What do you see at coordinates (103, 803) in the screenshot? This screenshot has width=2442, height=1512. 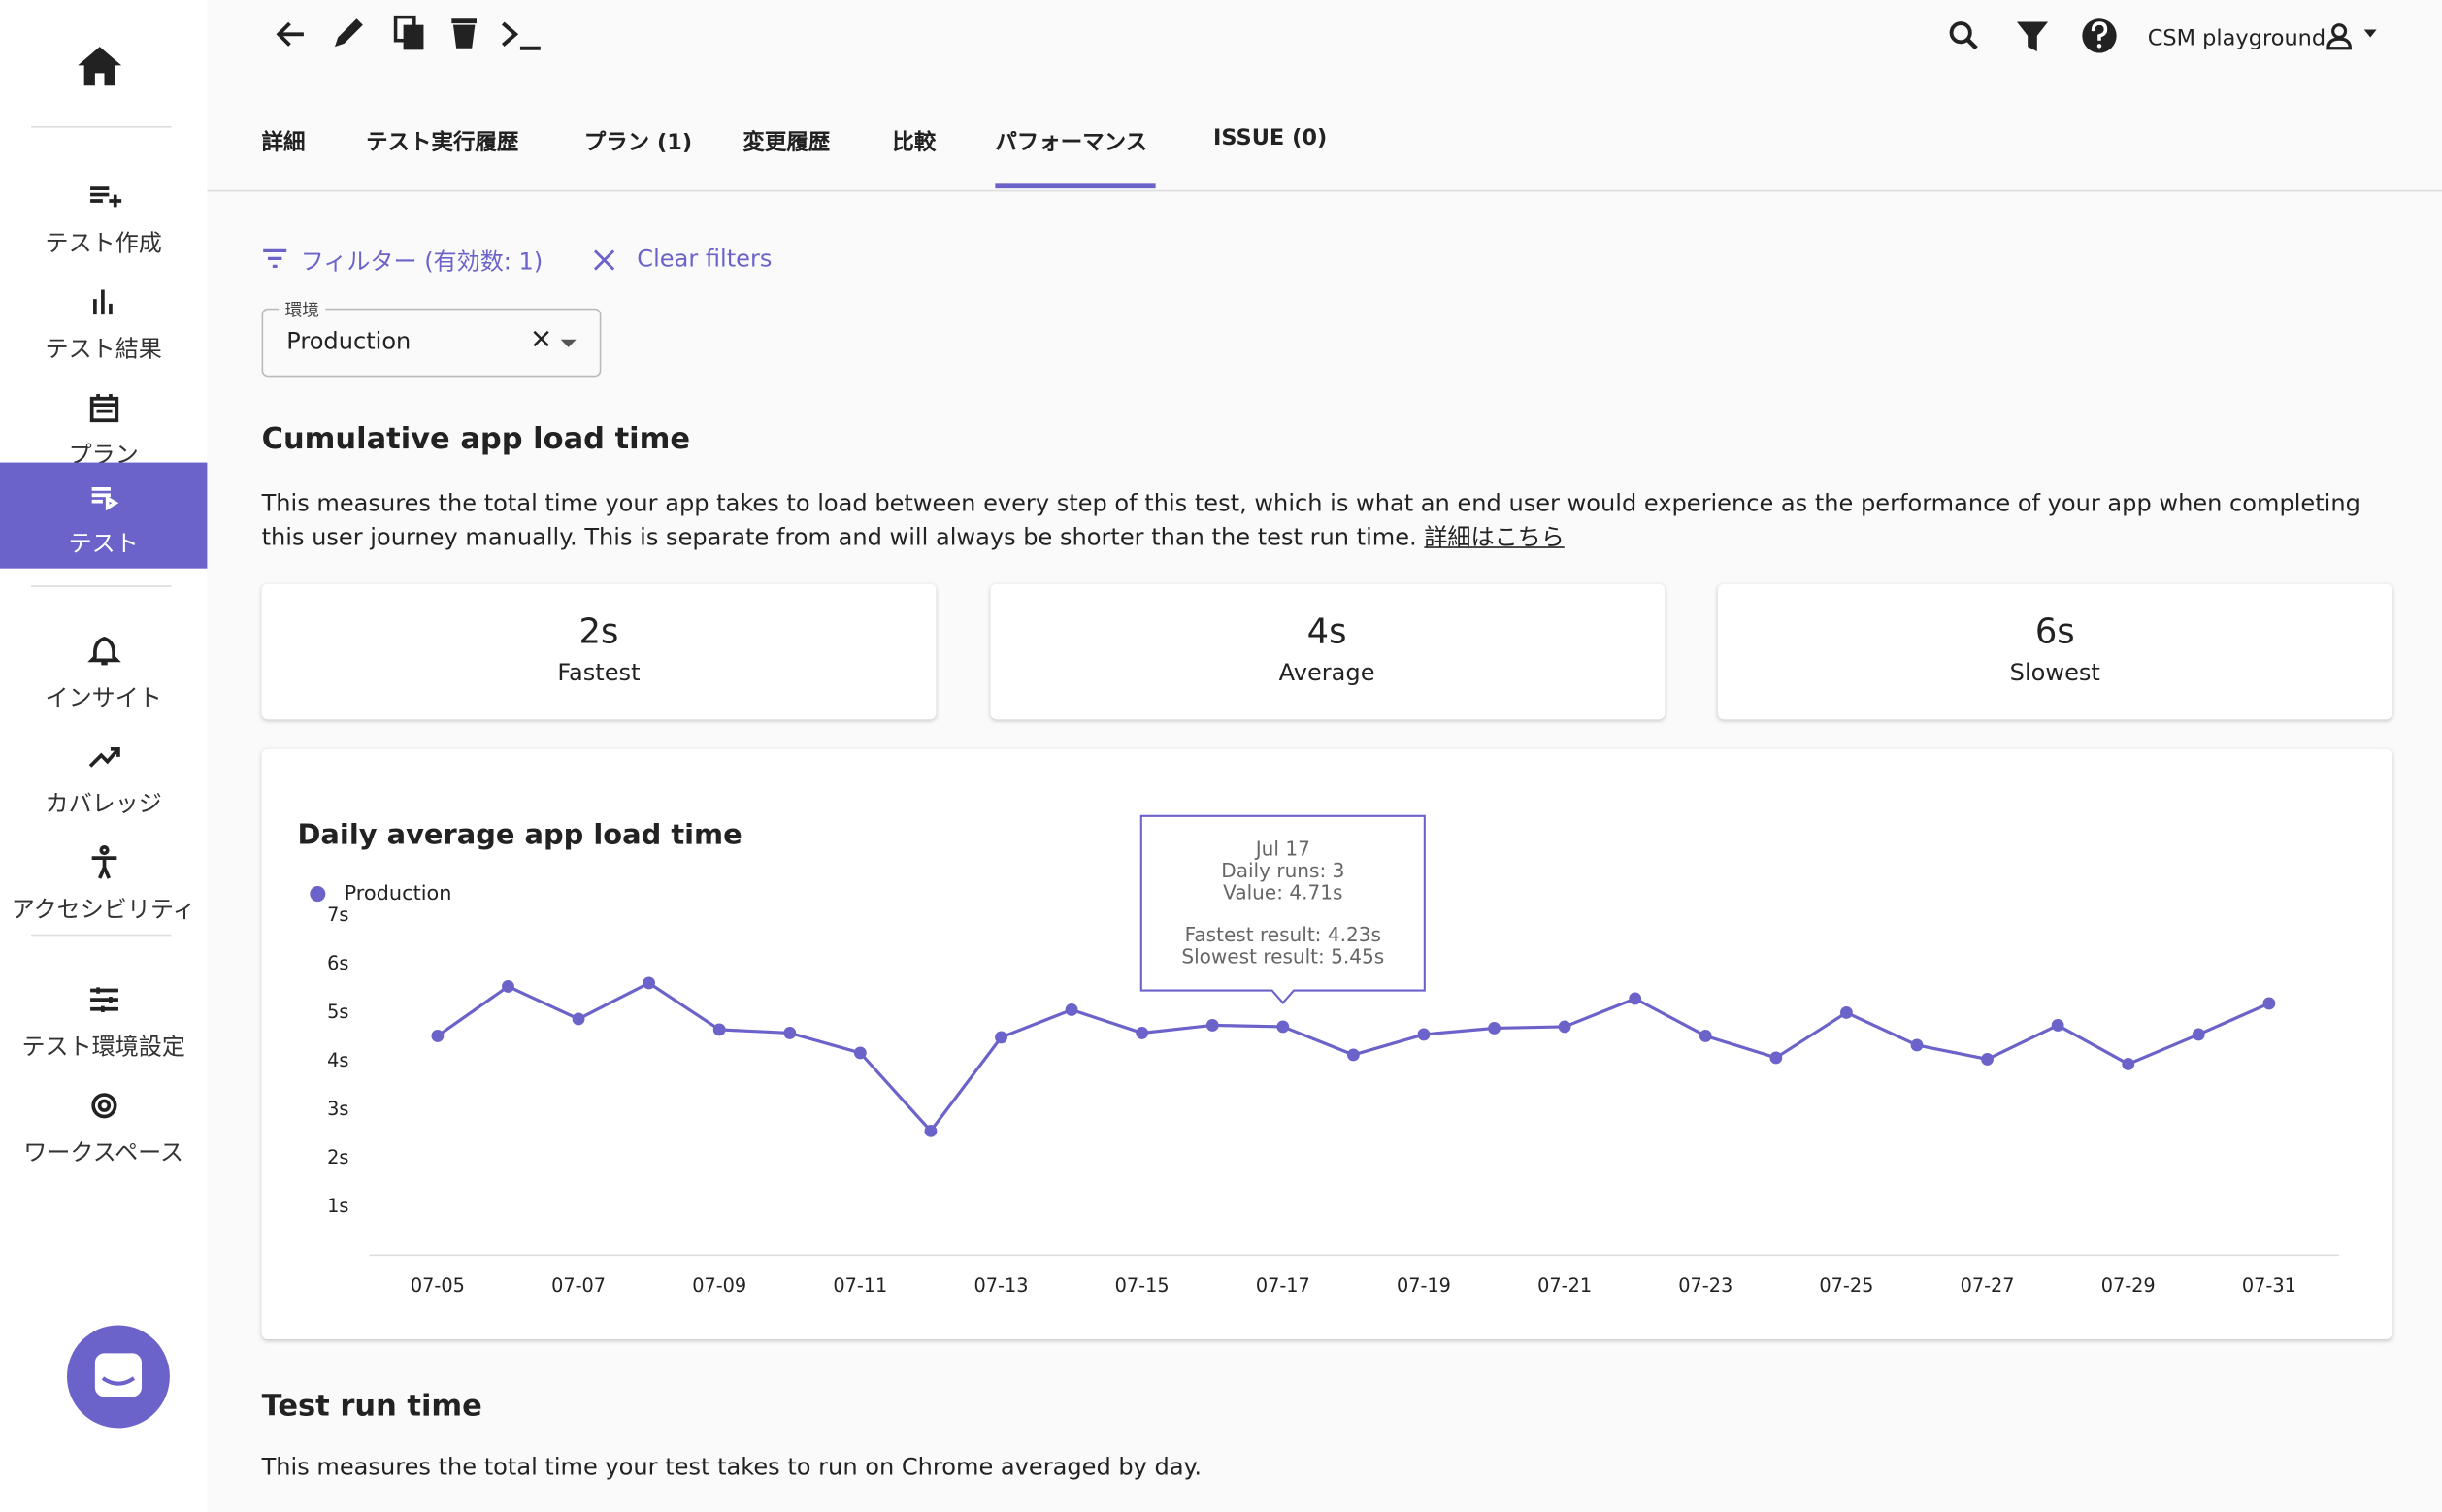 I see `nav-label: カバレッジ` at bounding box center [103, 803].